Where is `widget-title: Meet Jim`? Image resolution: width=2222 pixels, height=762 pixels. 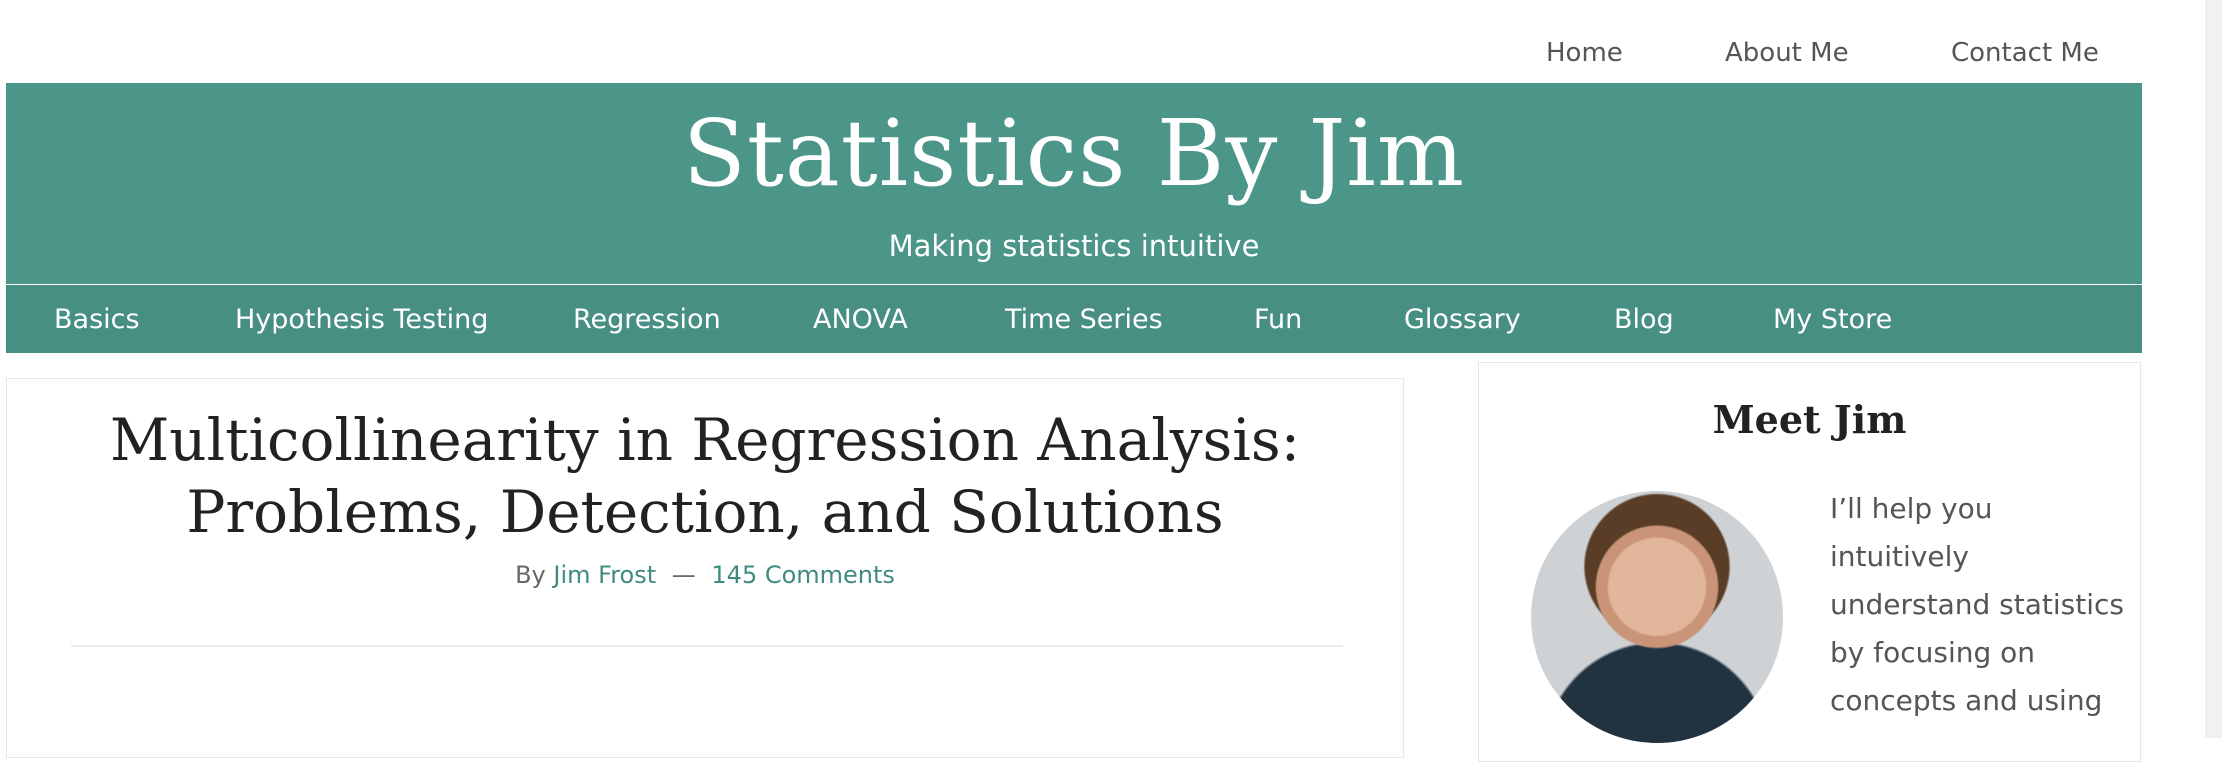 widget-title: Meet Jim is located at coordinates (1809, 419).